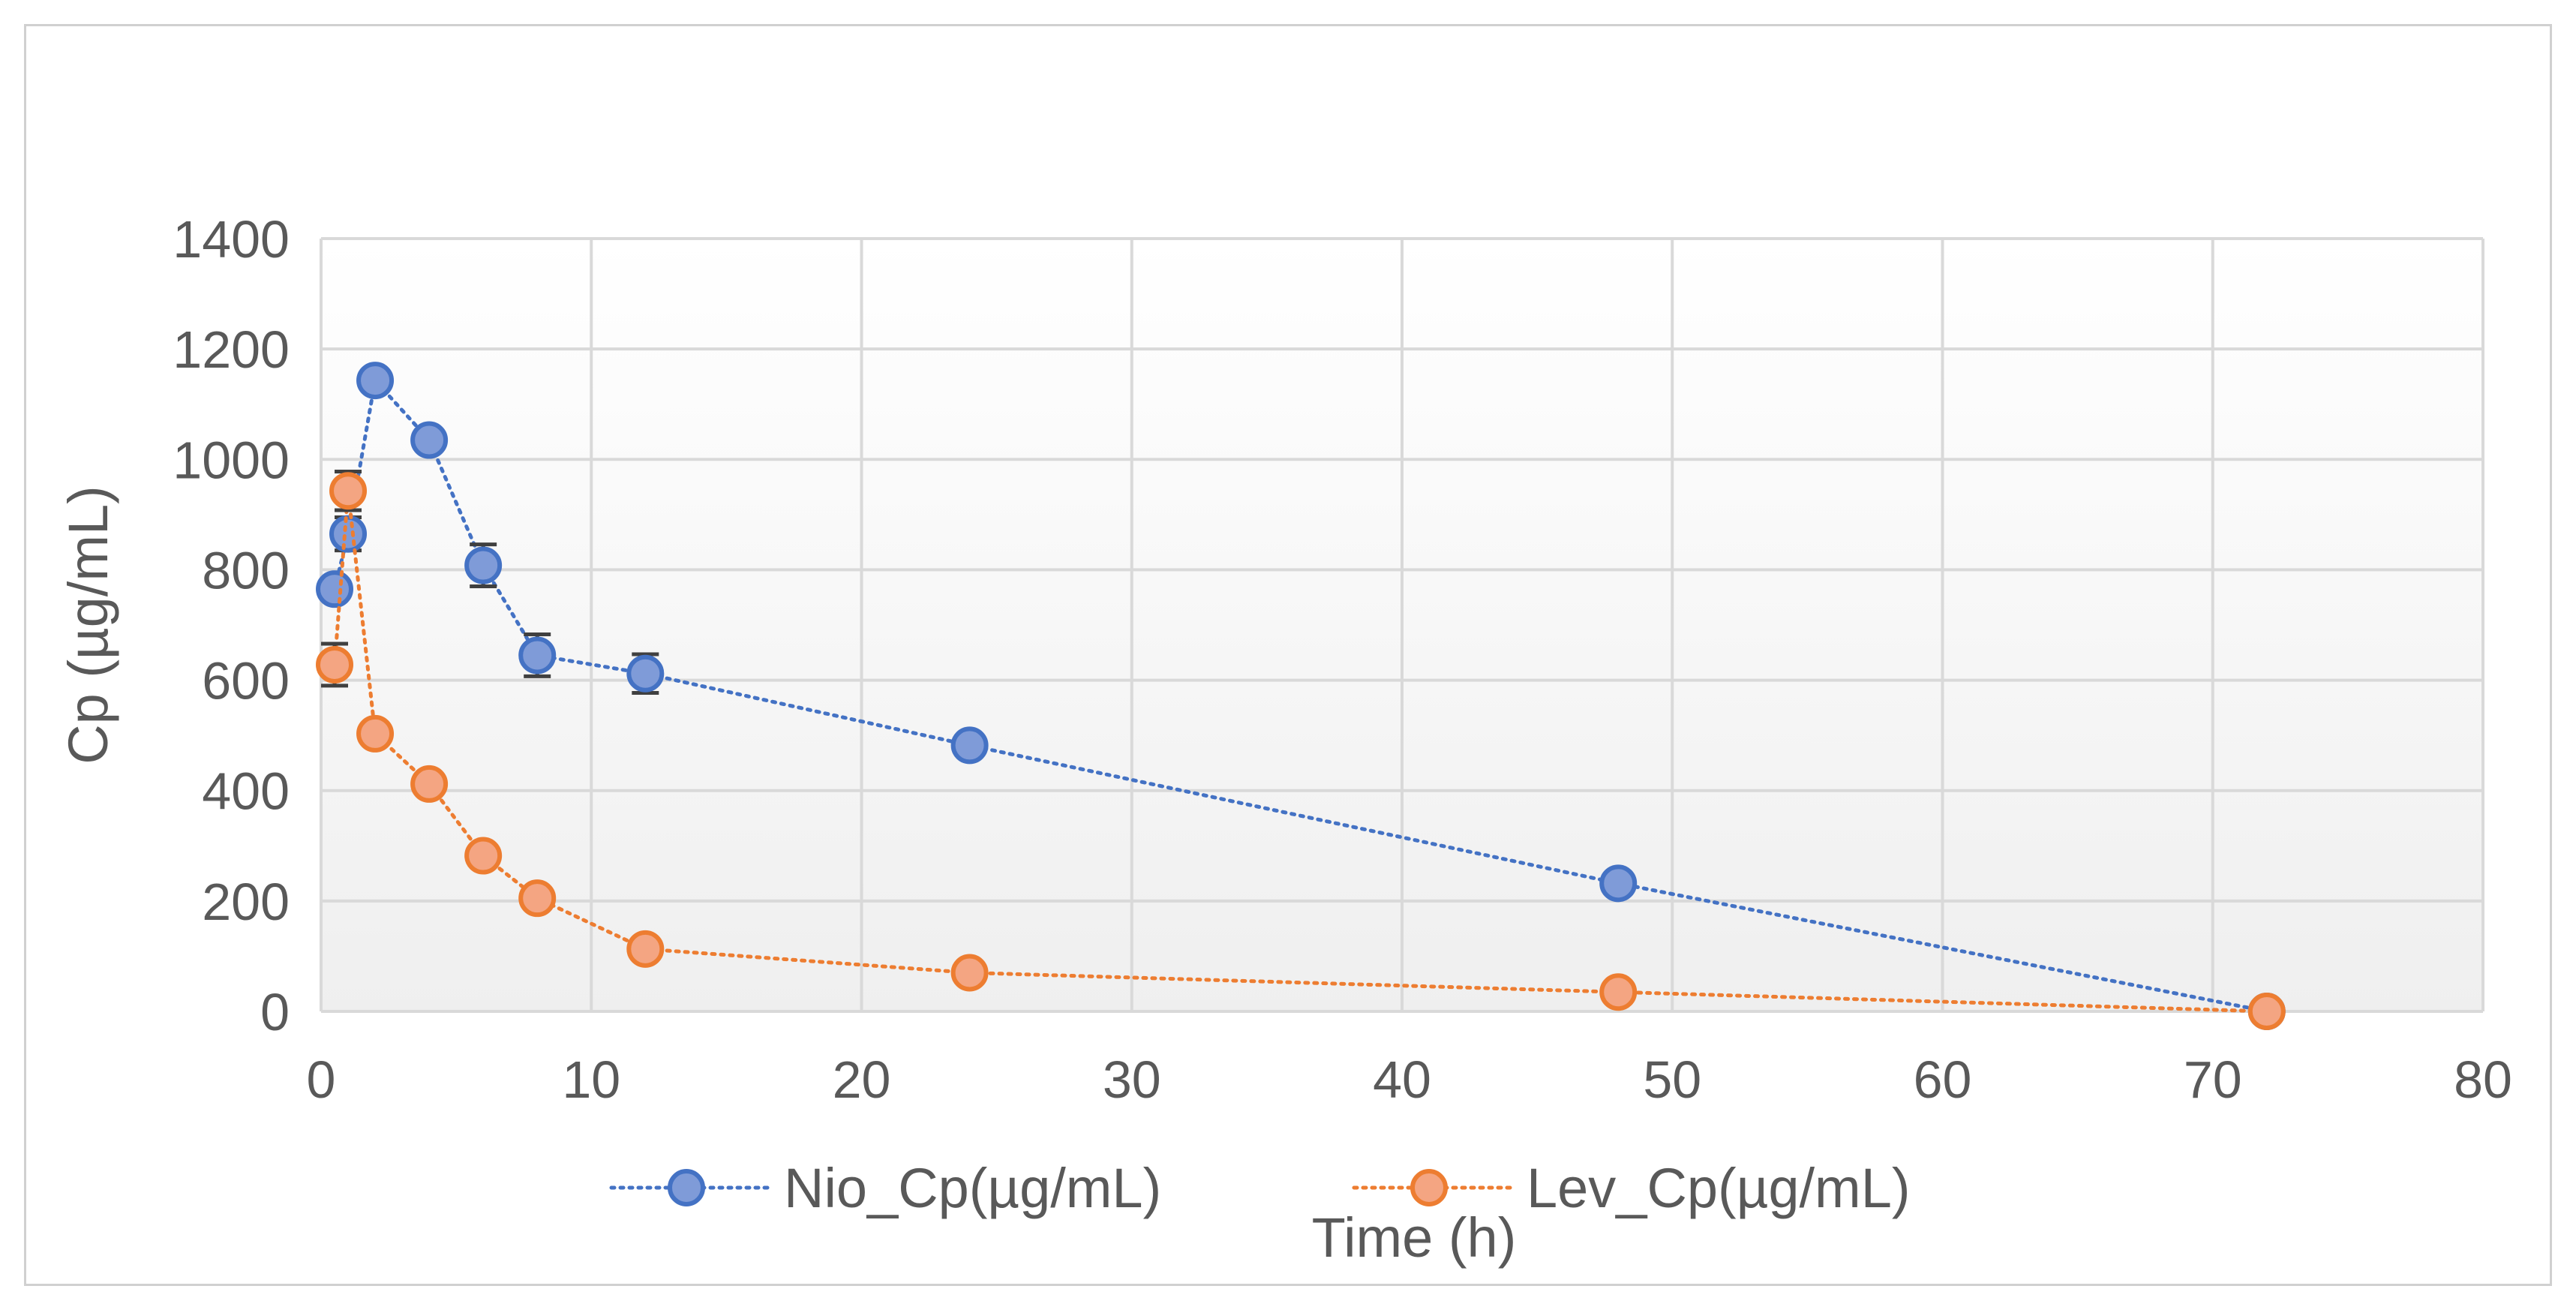 This screenshot has width=2576, height=1310. What do you see at coordinates (1672, 1079) in the screenshot?
I see `x-tick-label: 50` at bounding box center [1672, 1079].